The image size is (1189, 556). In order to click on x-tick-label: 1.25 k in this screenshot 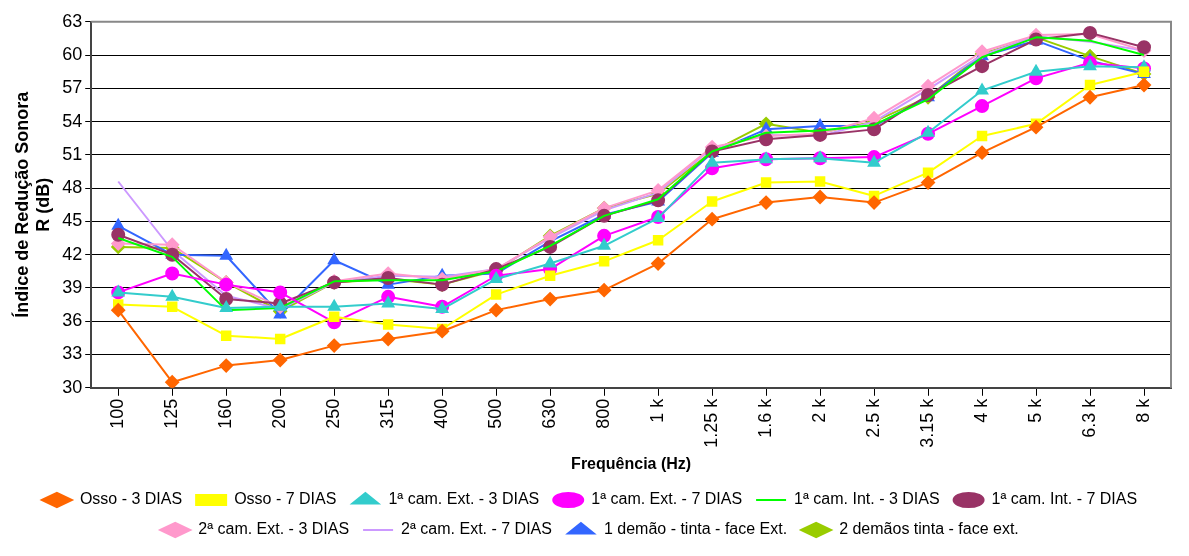, I will do `click(711, 422)`.